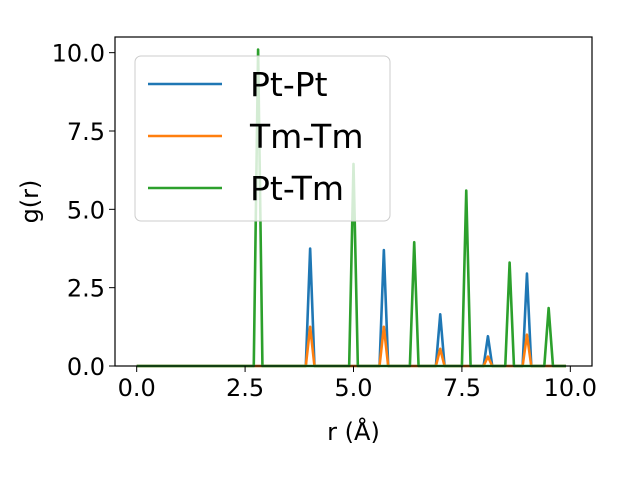 This screenshot has height=480, width=640. I want to click on x-tick-label: 2.5, so click(245, 388).